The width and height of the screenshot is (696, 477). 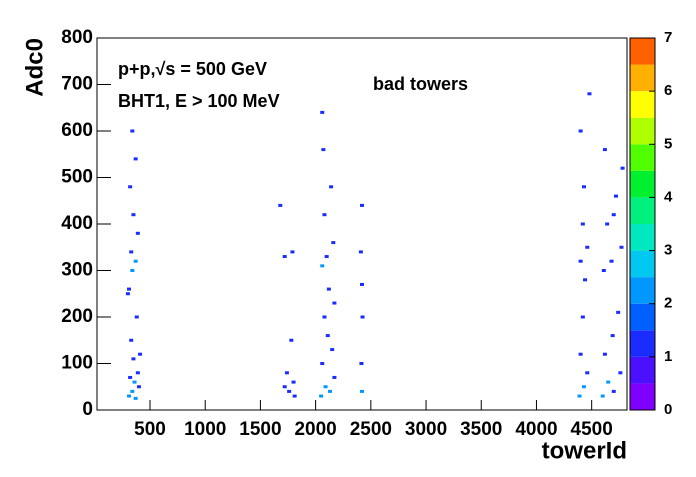 I want to click on annotation: BHT1, E > 100 MeV, so click(x=199, y=101).